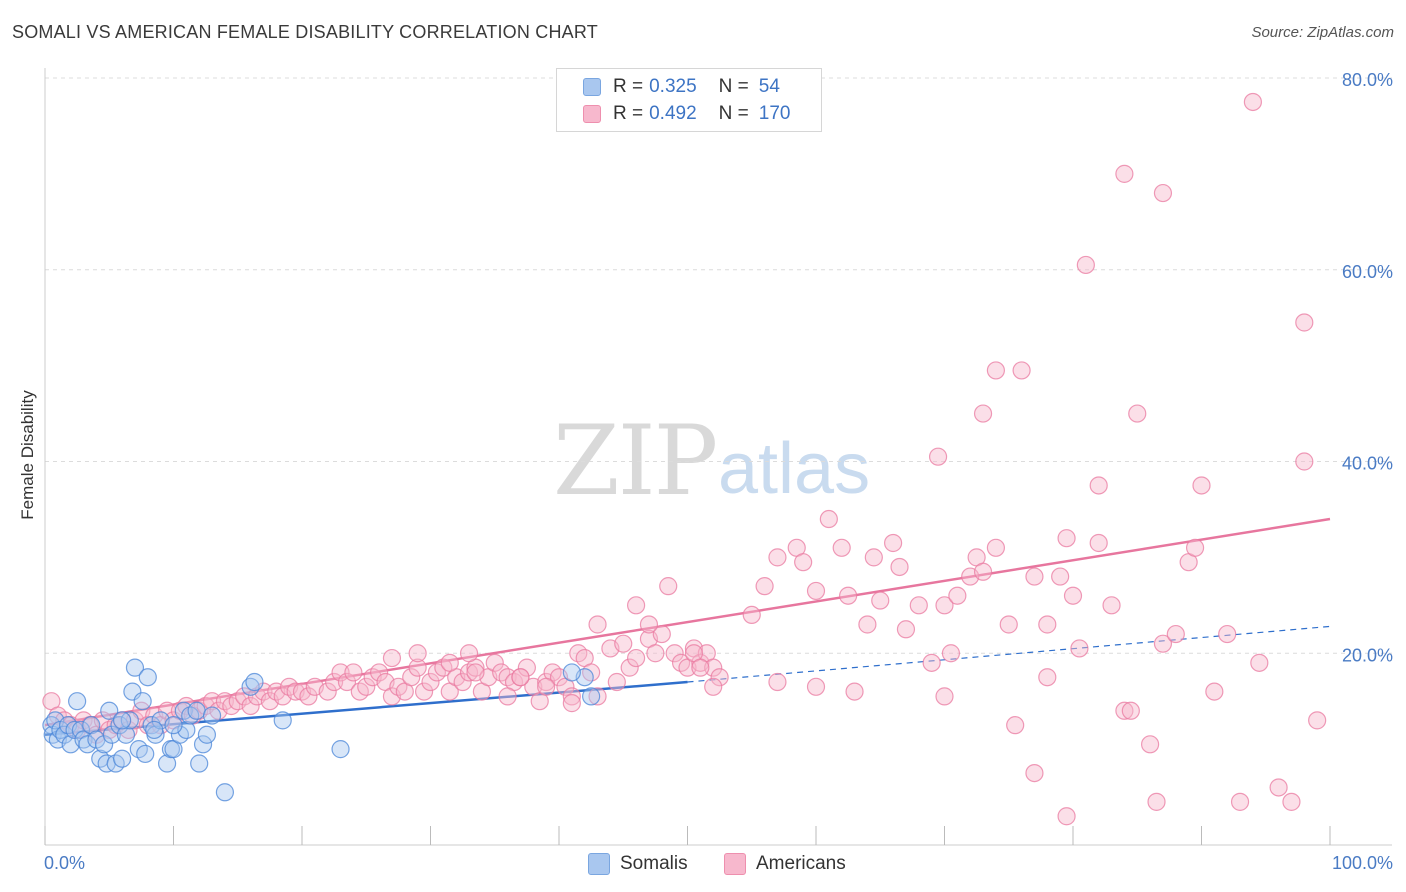 The width and height of the screenshot is (1406, 892). What do you see at coordinates (592, 114) in the screenshot?
I see `legend-swatch-americans` at bounding box center [592, 114].